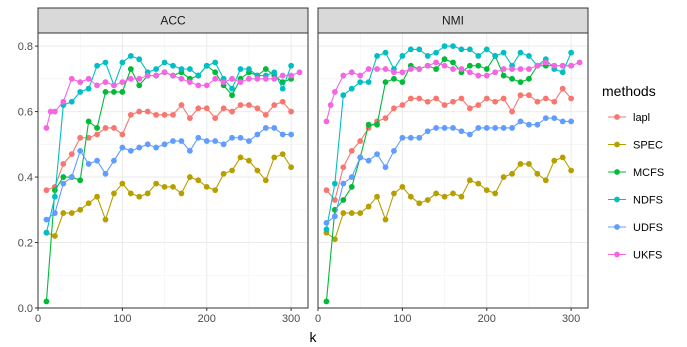  I want to click on series-lapl, so click(449, 144).